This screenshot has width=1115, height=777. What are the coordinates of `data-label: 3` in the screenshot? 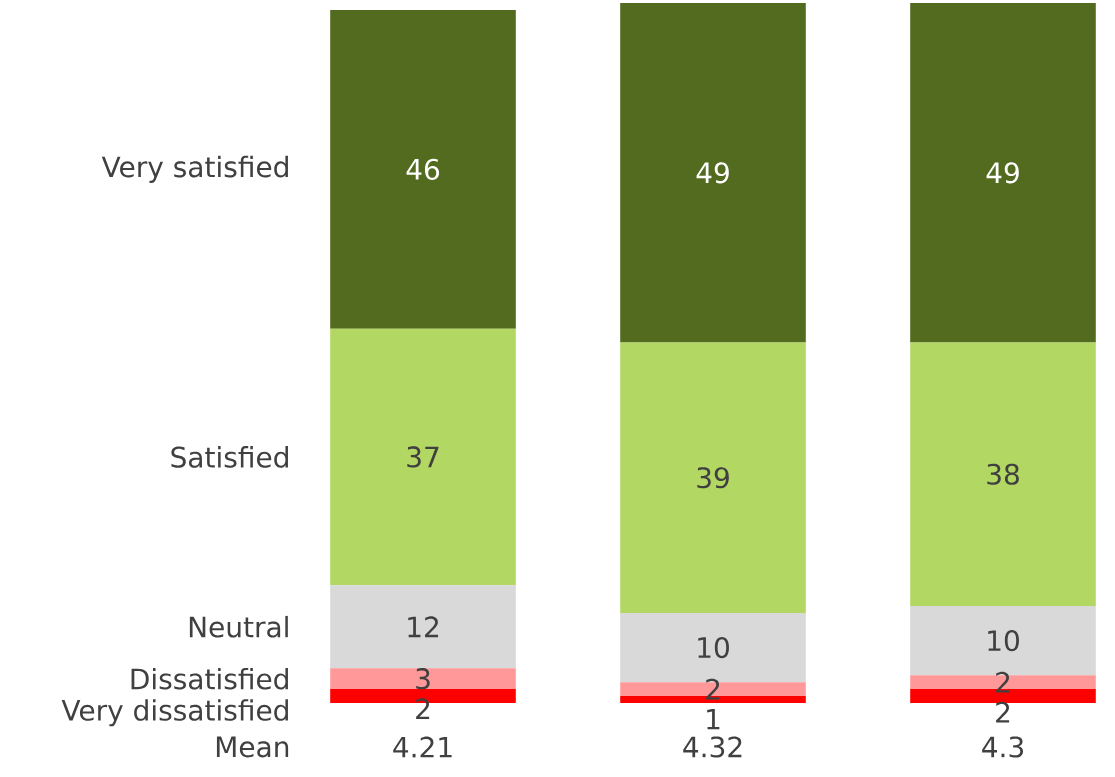 It's located at (423, 679).